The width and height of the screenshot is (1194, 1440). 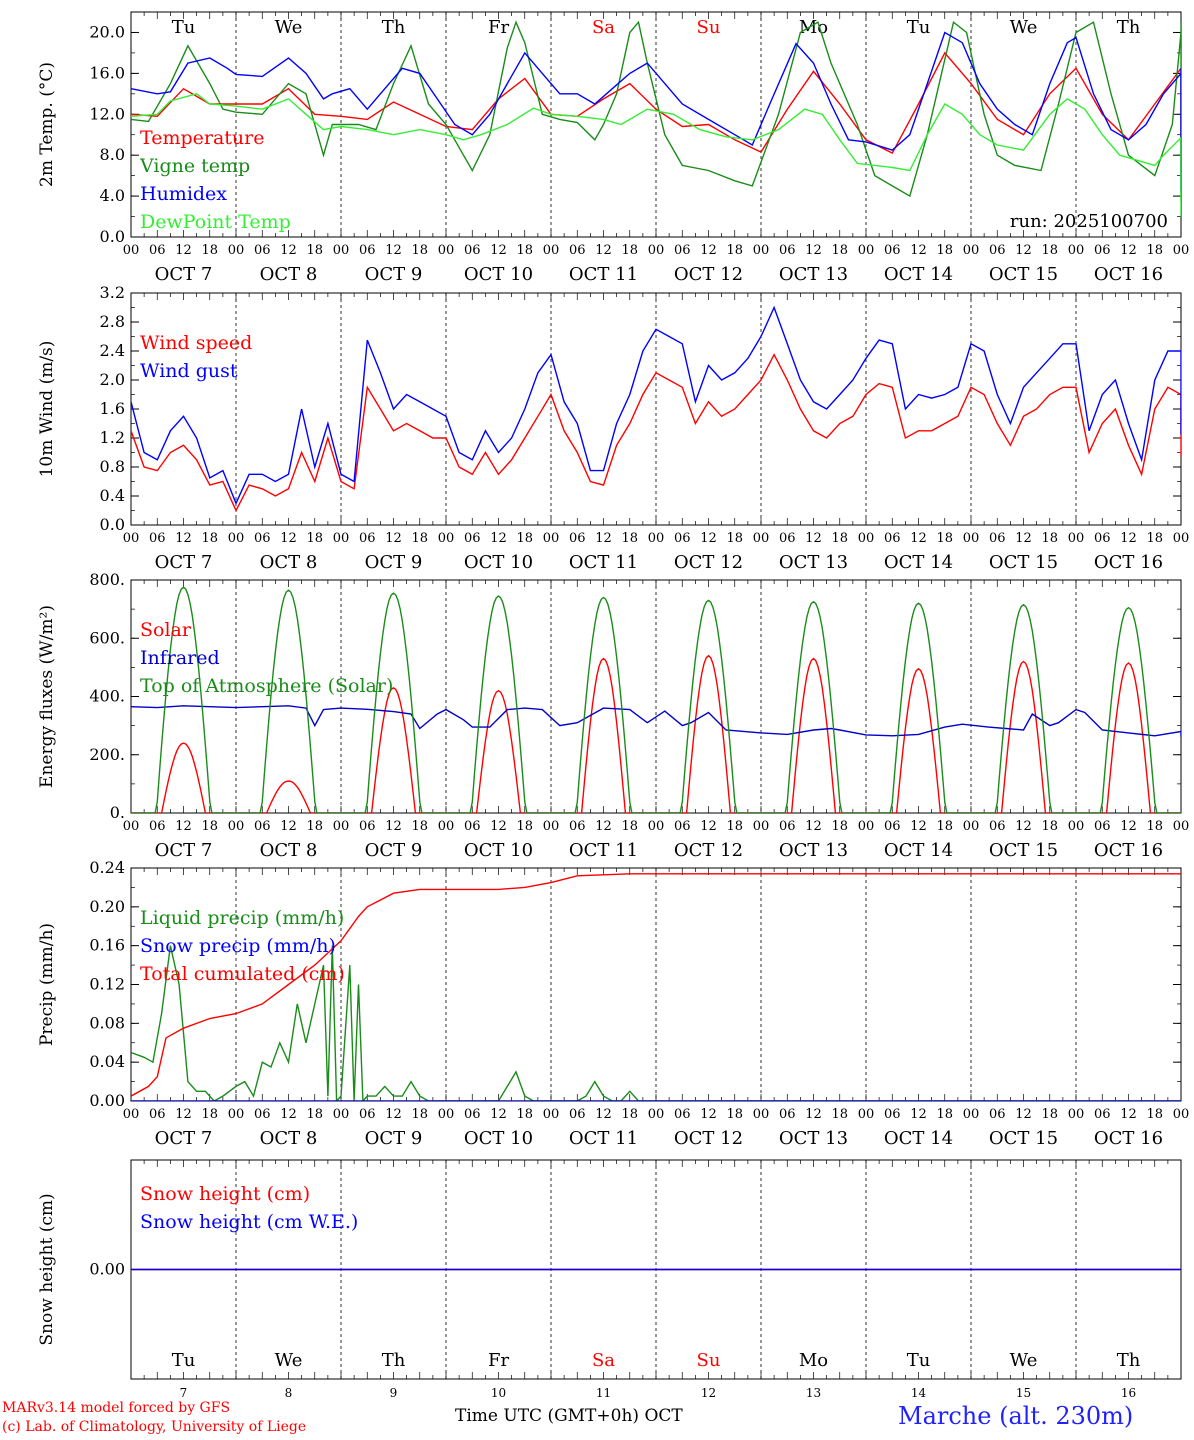 What do you see at coordinates (603, 562) in the screenshot?
I see `date-label: OCT 11` at bounding box center [603, 562].